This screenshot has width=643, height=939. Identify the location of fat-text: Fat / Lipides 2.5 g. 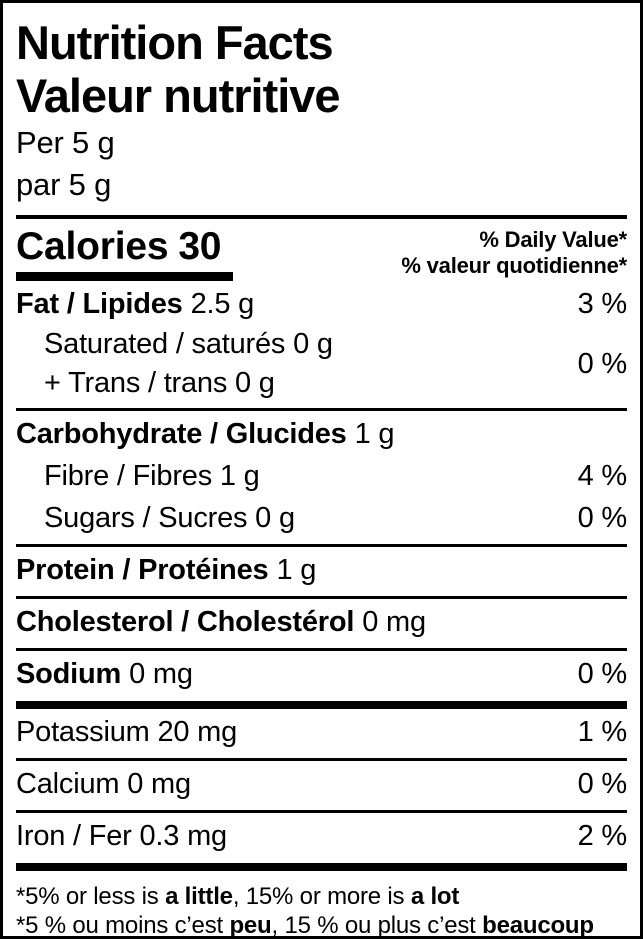
(135, 304).